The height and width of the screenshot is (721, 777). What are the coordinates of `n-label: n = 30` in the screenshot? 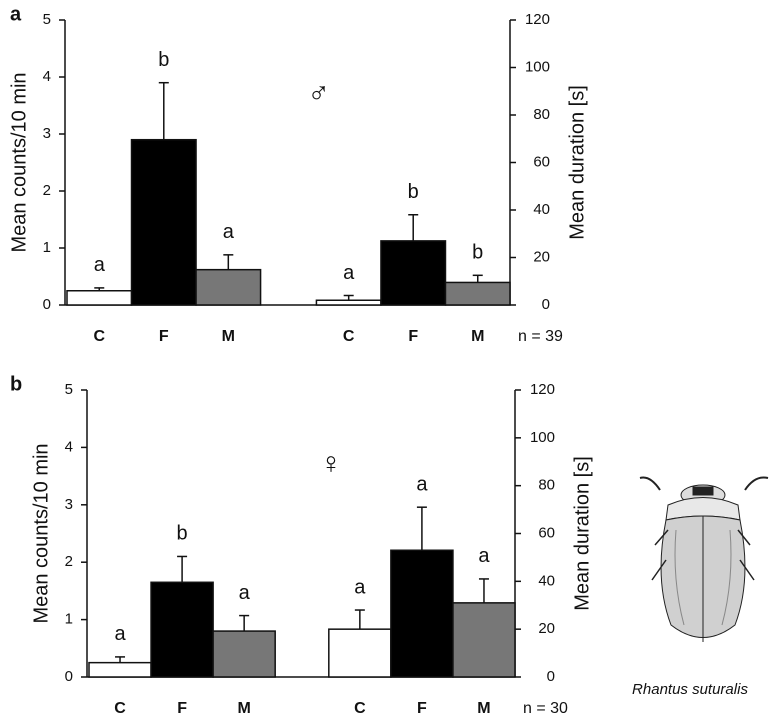 It's located at (545, 708).